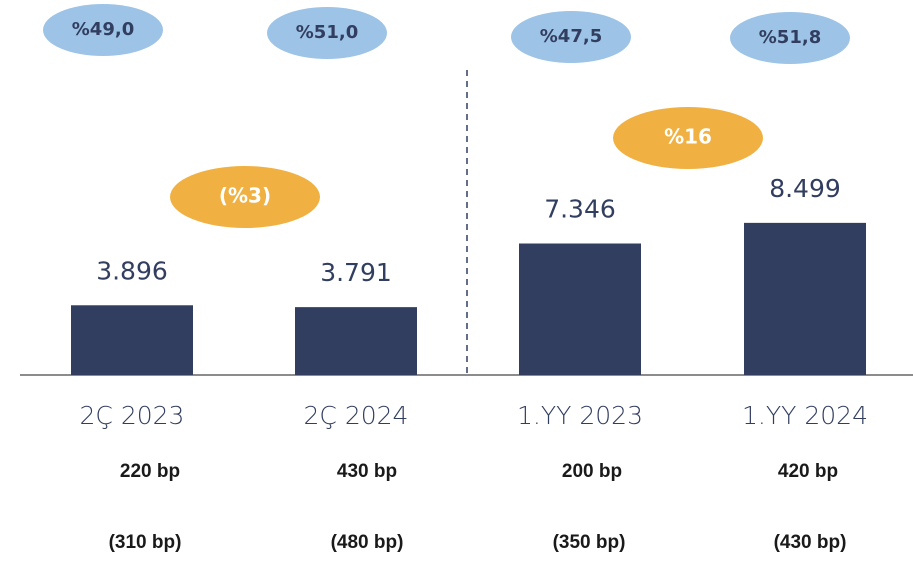 Image resolution: width=913 pixels, height=563 pixels. I want to click on x-tick-label: 2Ç 2023, so click(132, 415).